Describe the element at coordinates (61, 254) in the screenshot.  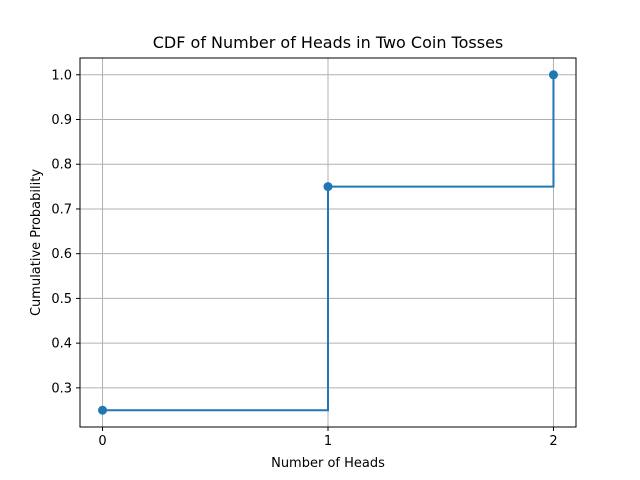
I see `y-tick-label: 0.6` at that location.